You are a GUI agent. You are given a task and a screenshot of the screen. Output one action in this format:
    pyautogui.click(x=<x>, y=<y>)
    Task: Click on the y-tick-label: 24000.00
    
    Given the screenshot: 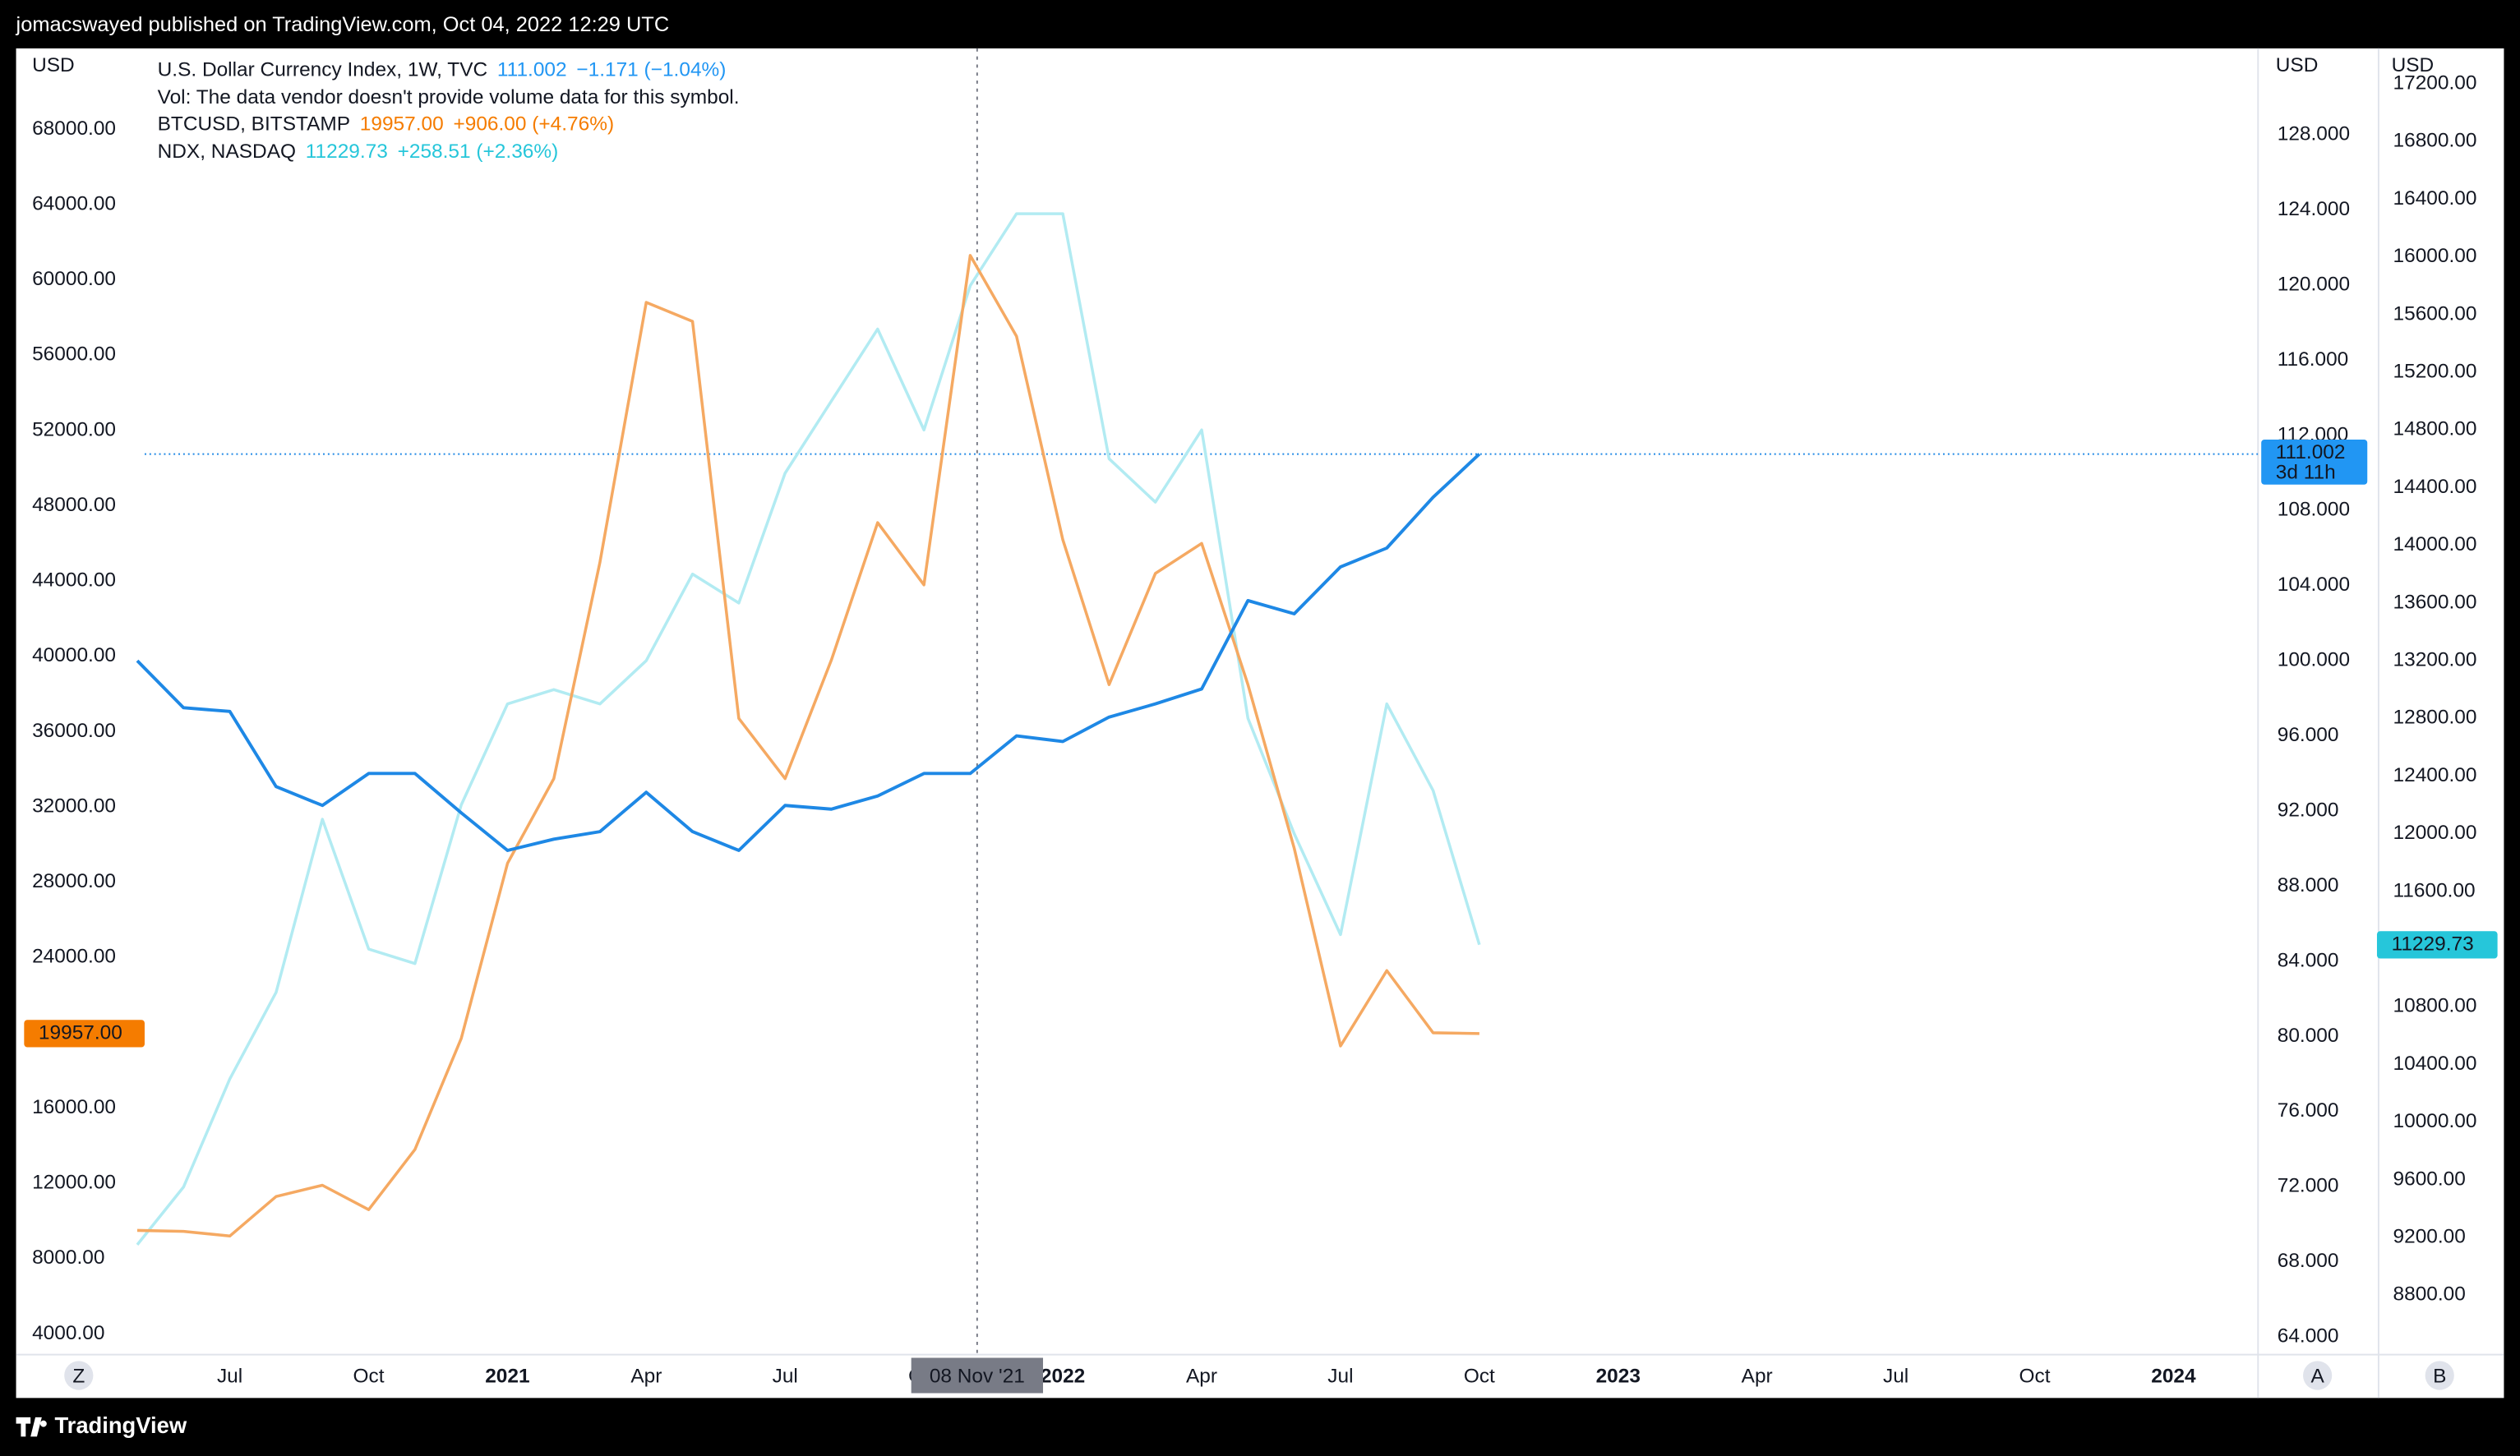 What is the action you would take?
    pyautogui.click(x=74, y=957)
    